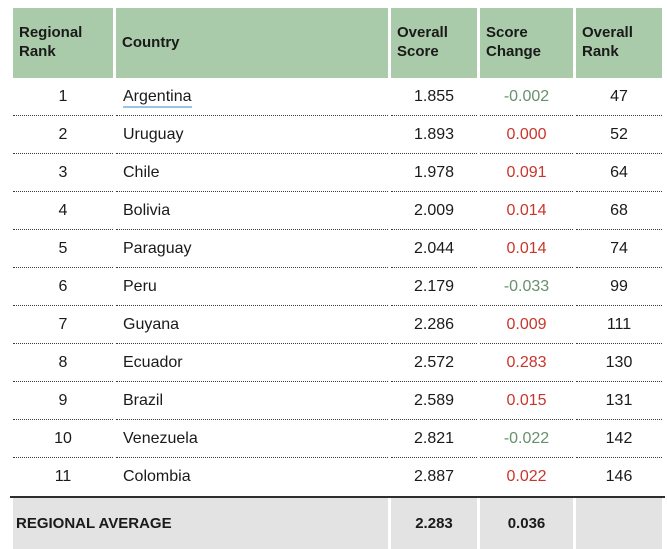 The width and height of the screenshot is (667, 549). What do you see at coordinates (434, 439) in the screenshot?
I see `overall-score-cell: 2.821` at bounding box center [434, 439].